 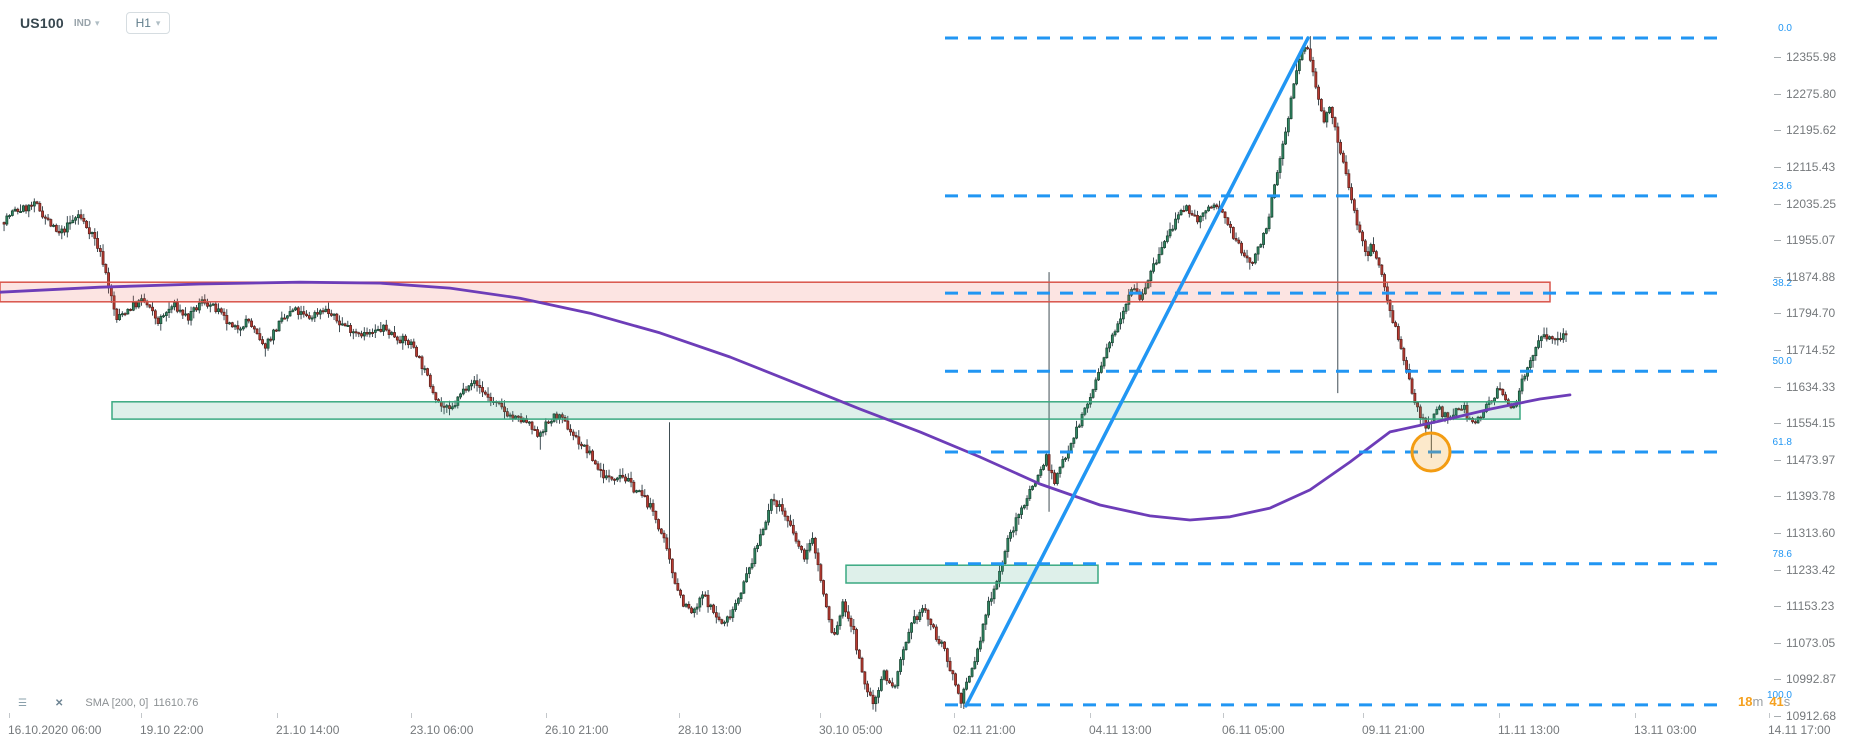 I want to click on chevron-down-icon: ▾, so click(x=97, y=22).